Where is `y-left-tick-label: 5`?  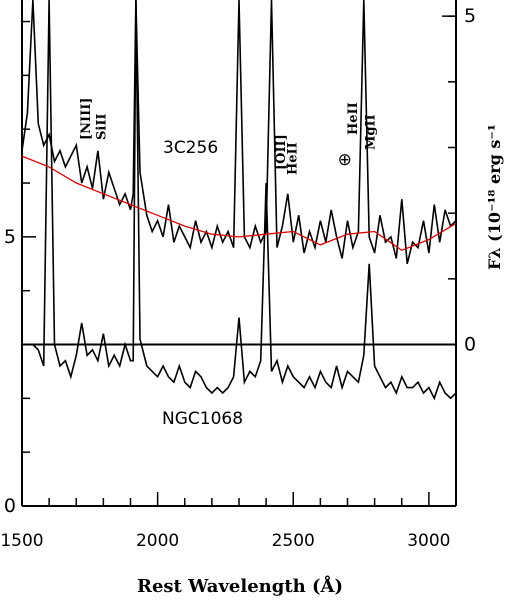
y-left-tick-label: 5 is located at coordinates (10, 237).